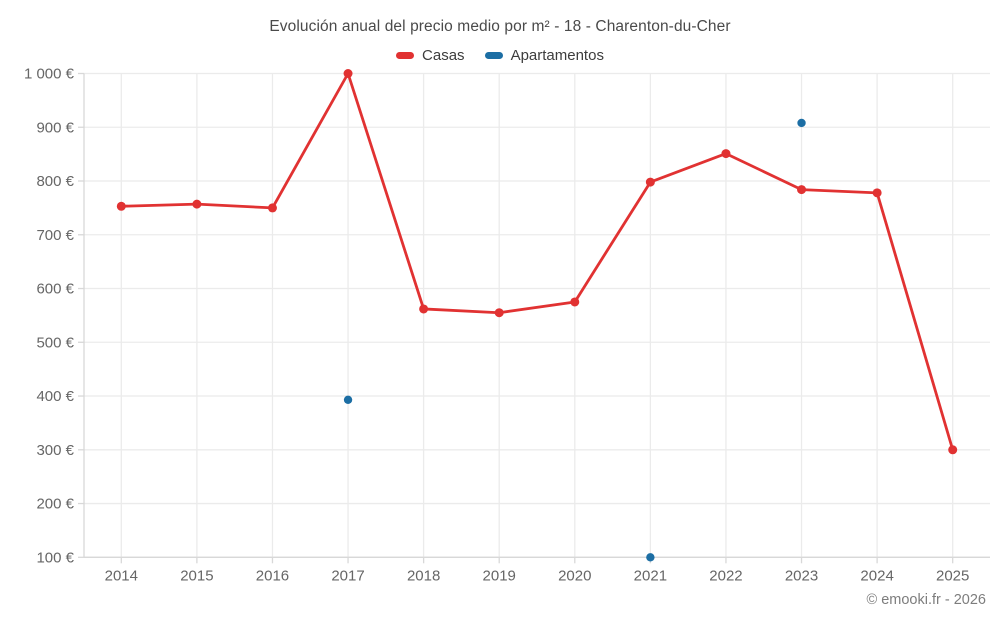 This screenshot has width=1000, height=625. Describe the element at coordinates (55, 127) in the screenshot. I see `y-axis-label: 900 €` at that location.